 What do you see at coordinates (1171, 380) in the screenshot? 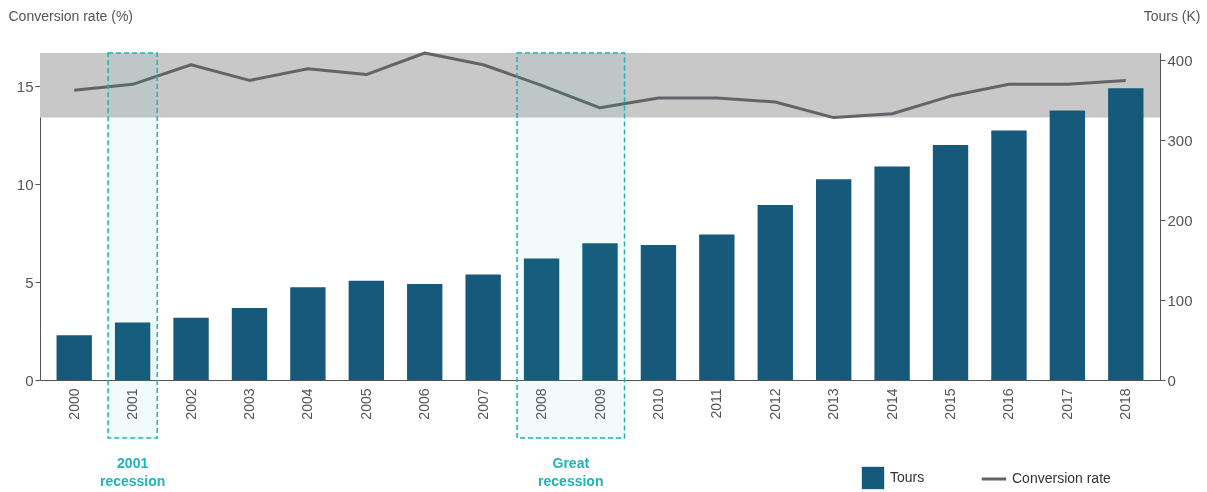
I see `y2-tick-label: 0` at bounding box center [1171, 380].